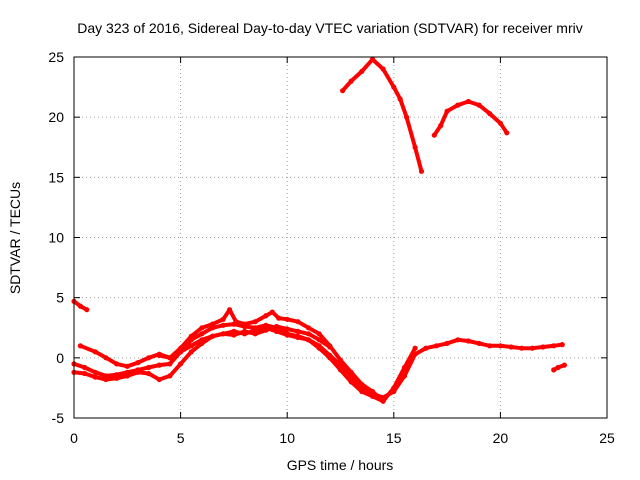 This screenshot has height=480, width=640. Describe the element at coordinates (56, 177) in the screenshot. I see `y-tick-label: 15` at that location.